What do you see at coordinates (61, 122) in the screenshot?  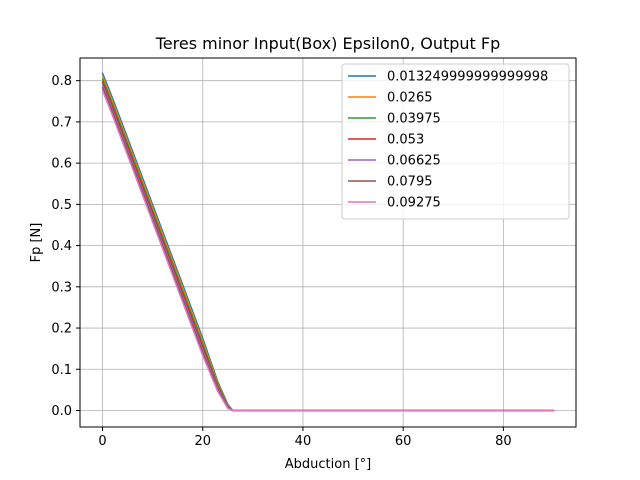 I see `y-tick-label: 0.7` at bounding box center [61, 122].